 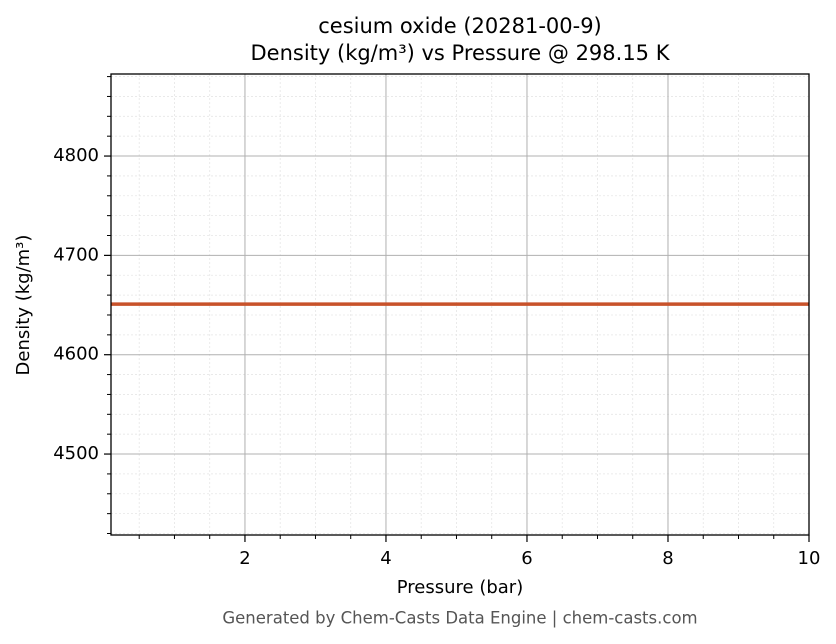 What do you see at coordinates (460, 53) in the screenshot?
I see `chart-subtitle: Density (kg/m³) vs Pressure @ 298.15 K` at bounding box center [460, 53].